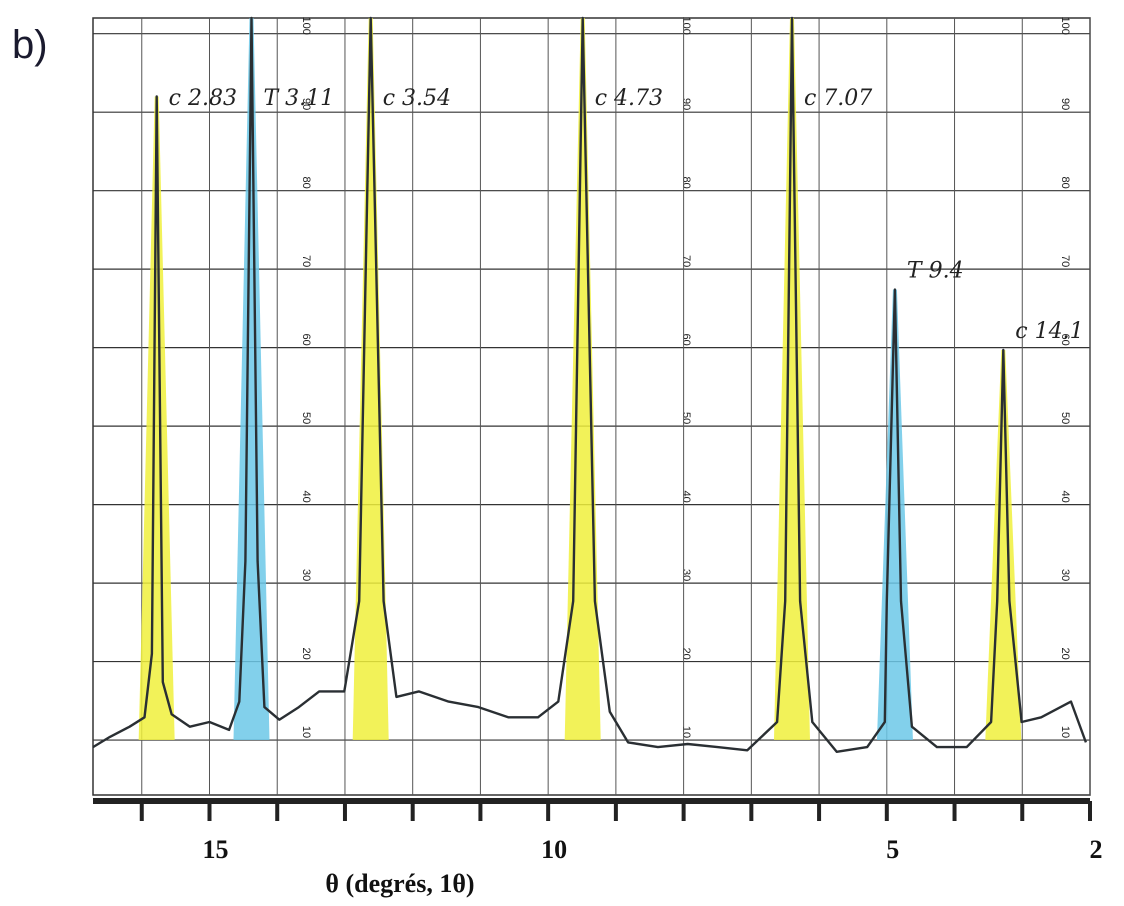  What do you see at coordinates (591, 801) in the screenshot?
I see `x-axis-line` at bounding box center [591, 801].